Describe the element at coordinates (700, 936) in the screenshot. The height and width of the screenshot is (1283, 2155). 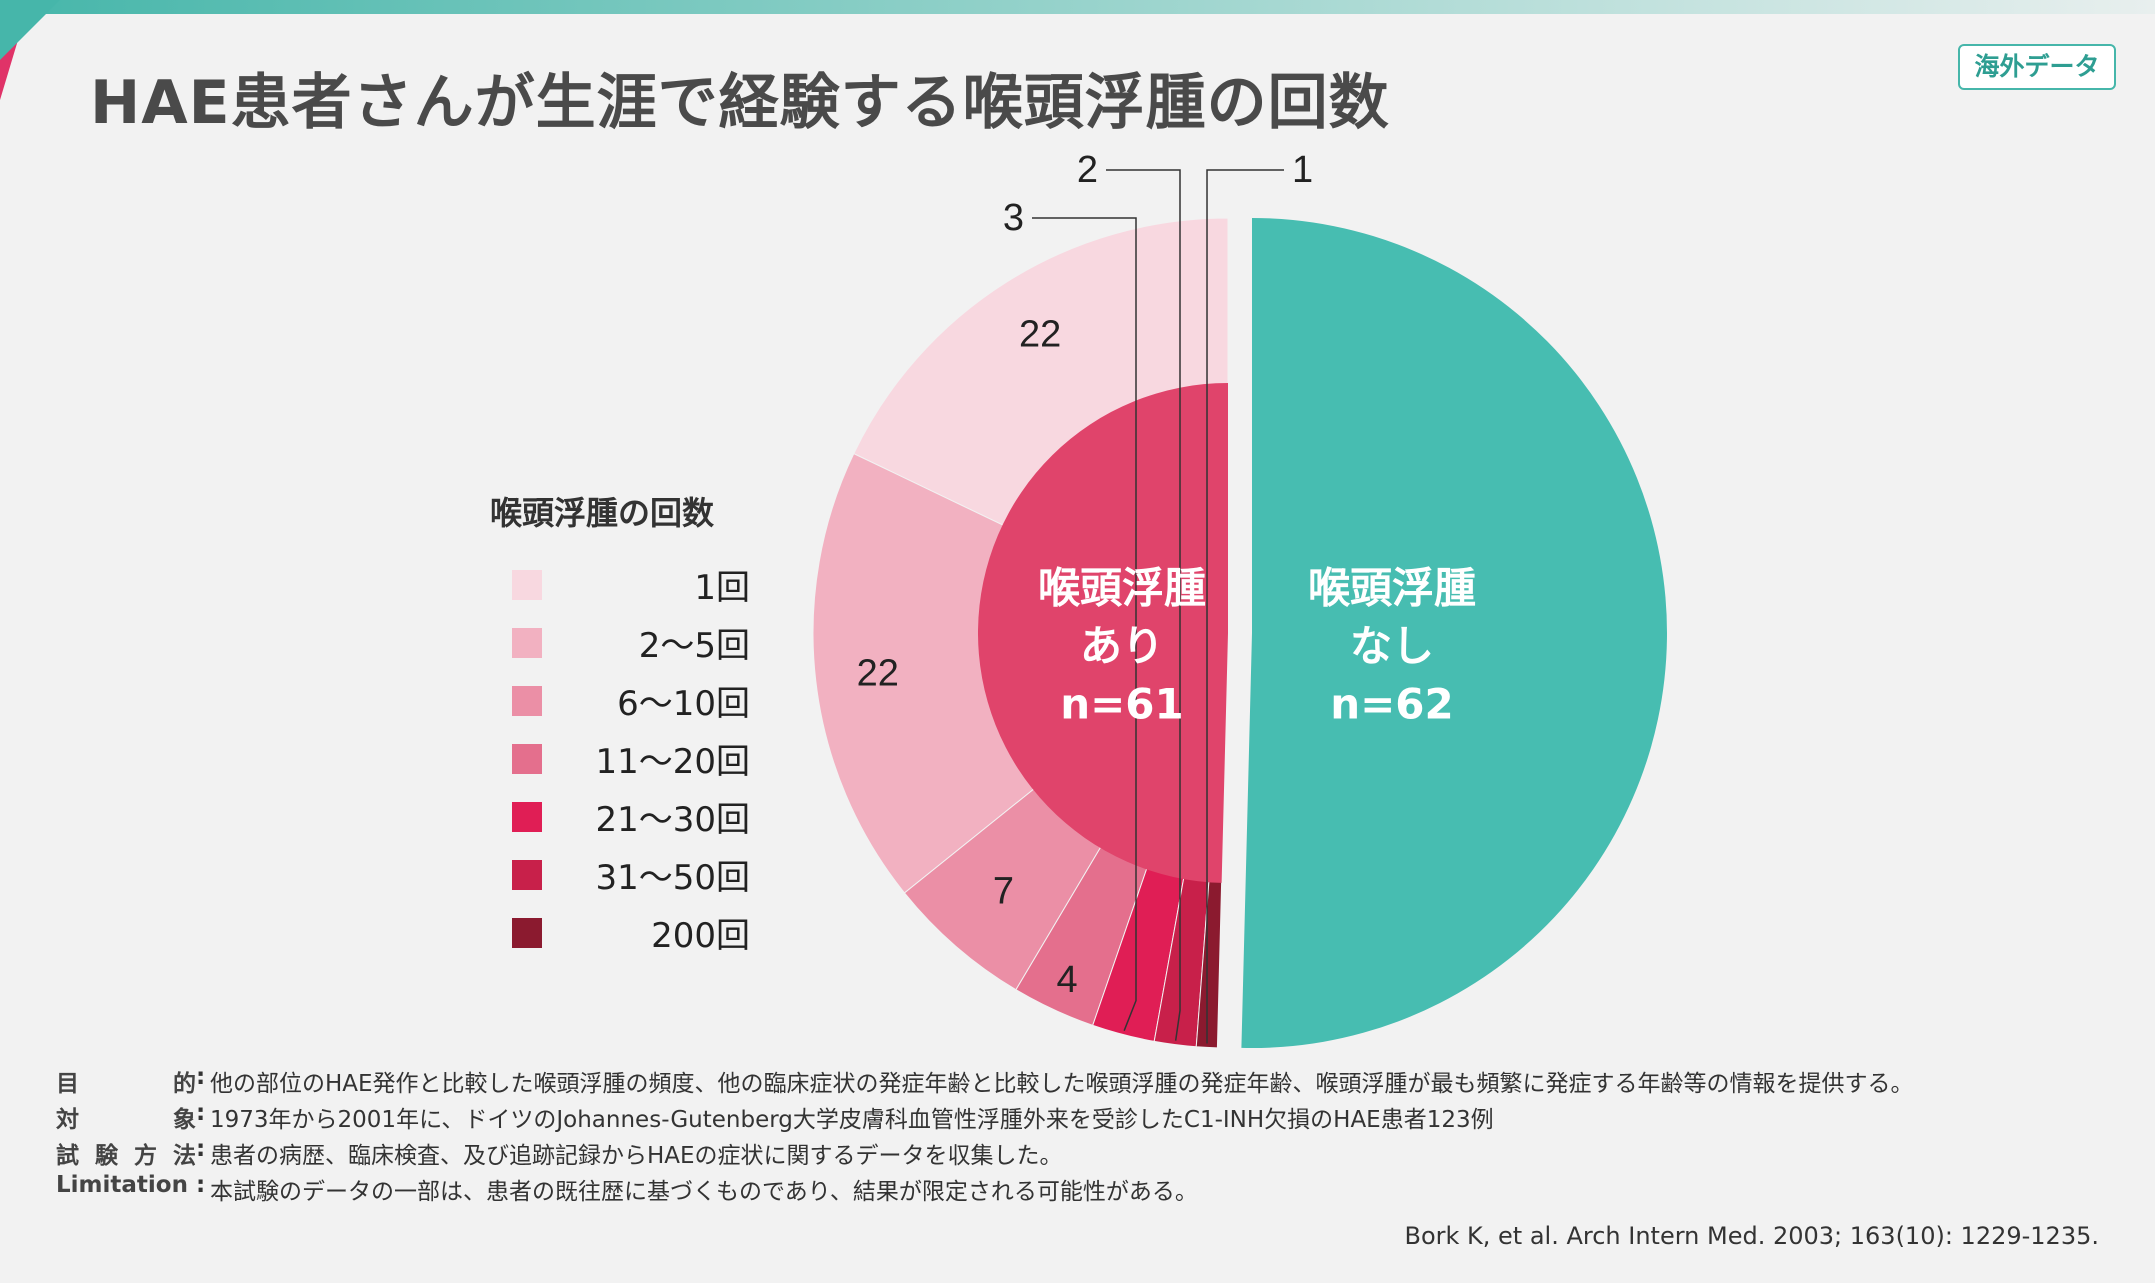
I see `legend-label: 200回` at that location.